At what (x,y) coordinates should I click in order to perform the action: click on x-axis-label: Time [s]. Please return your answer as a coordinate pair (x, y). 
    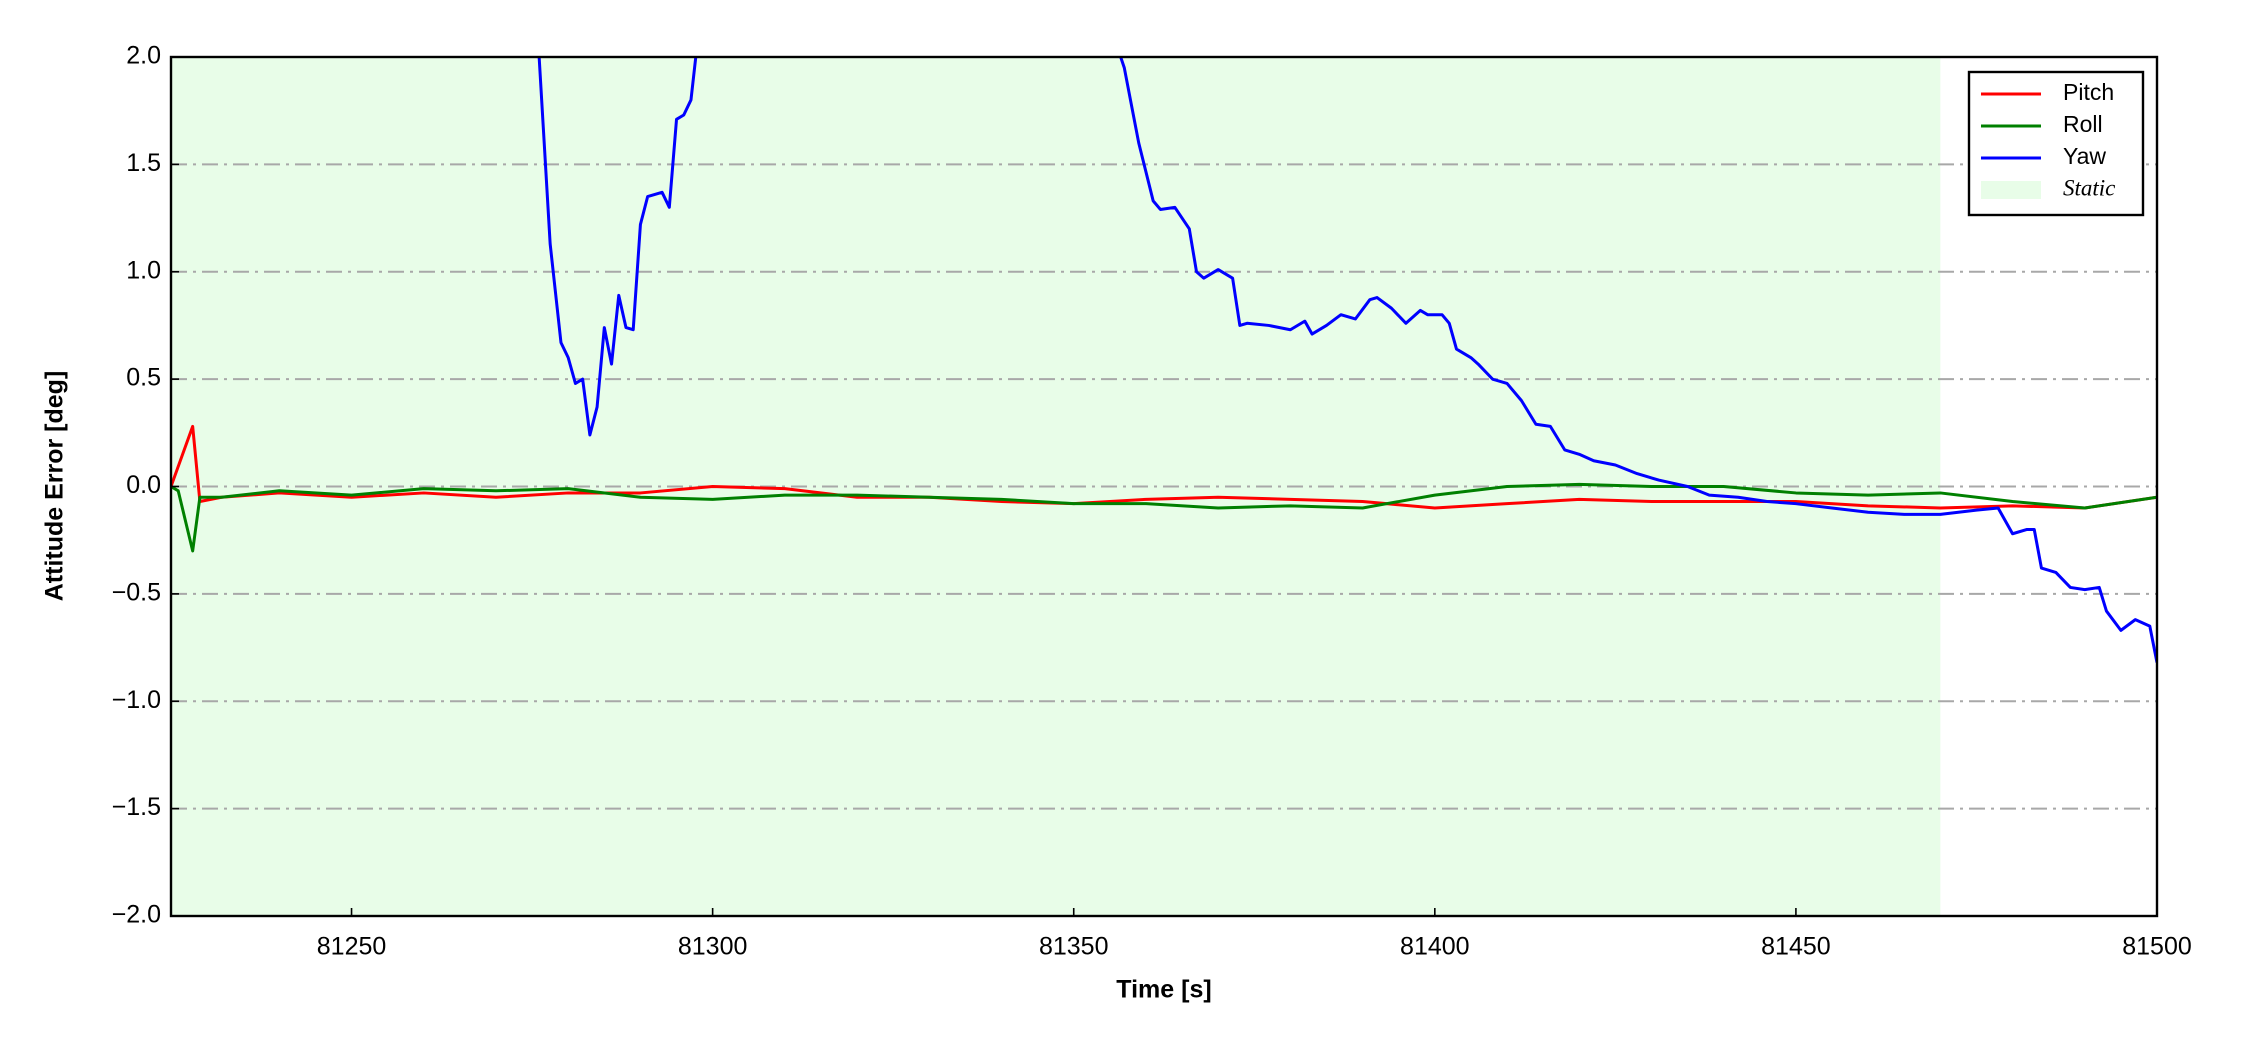
    Looking at the image, I should click on (1163, 990).